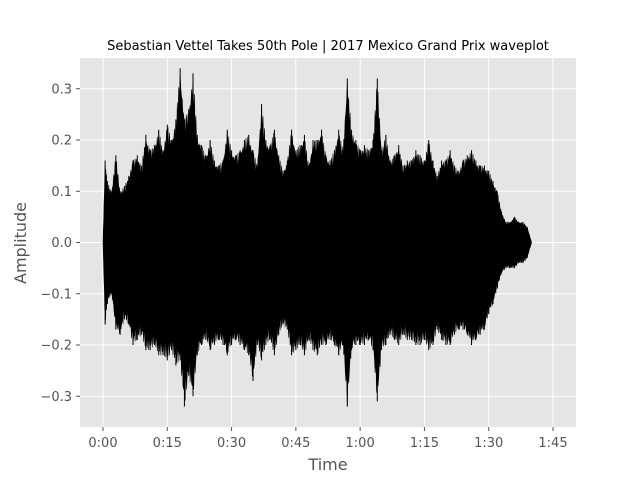  Describe the element at coordinates (360, 443) in the screenshot. I see `x-tick-label: 1:00` at that location.